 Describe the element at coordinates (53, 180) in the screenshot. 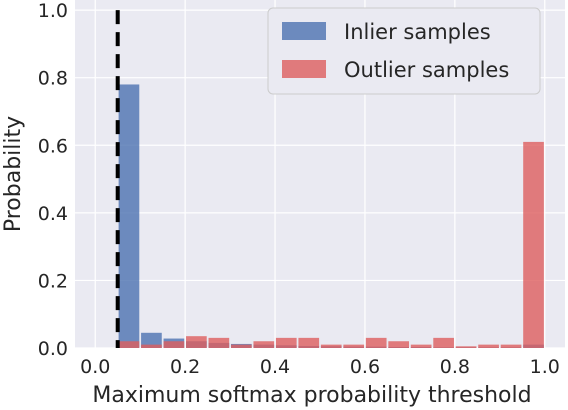

I see `y-tick-labels: 0.0 0.2 0.4 0.6 0.8 1.0` at that location.